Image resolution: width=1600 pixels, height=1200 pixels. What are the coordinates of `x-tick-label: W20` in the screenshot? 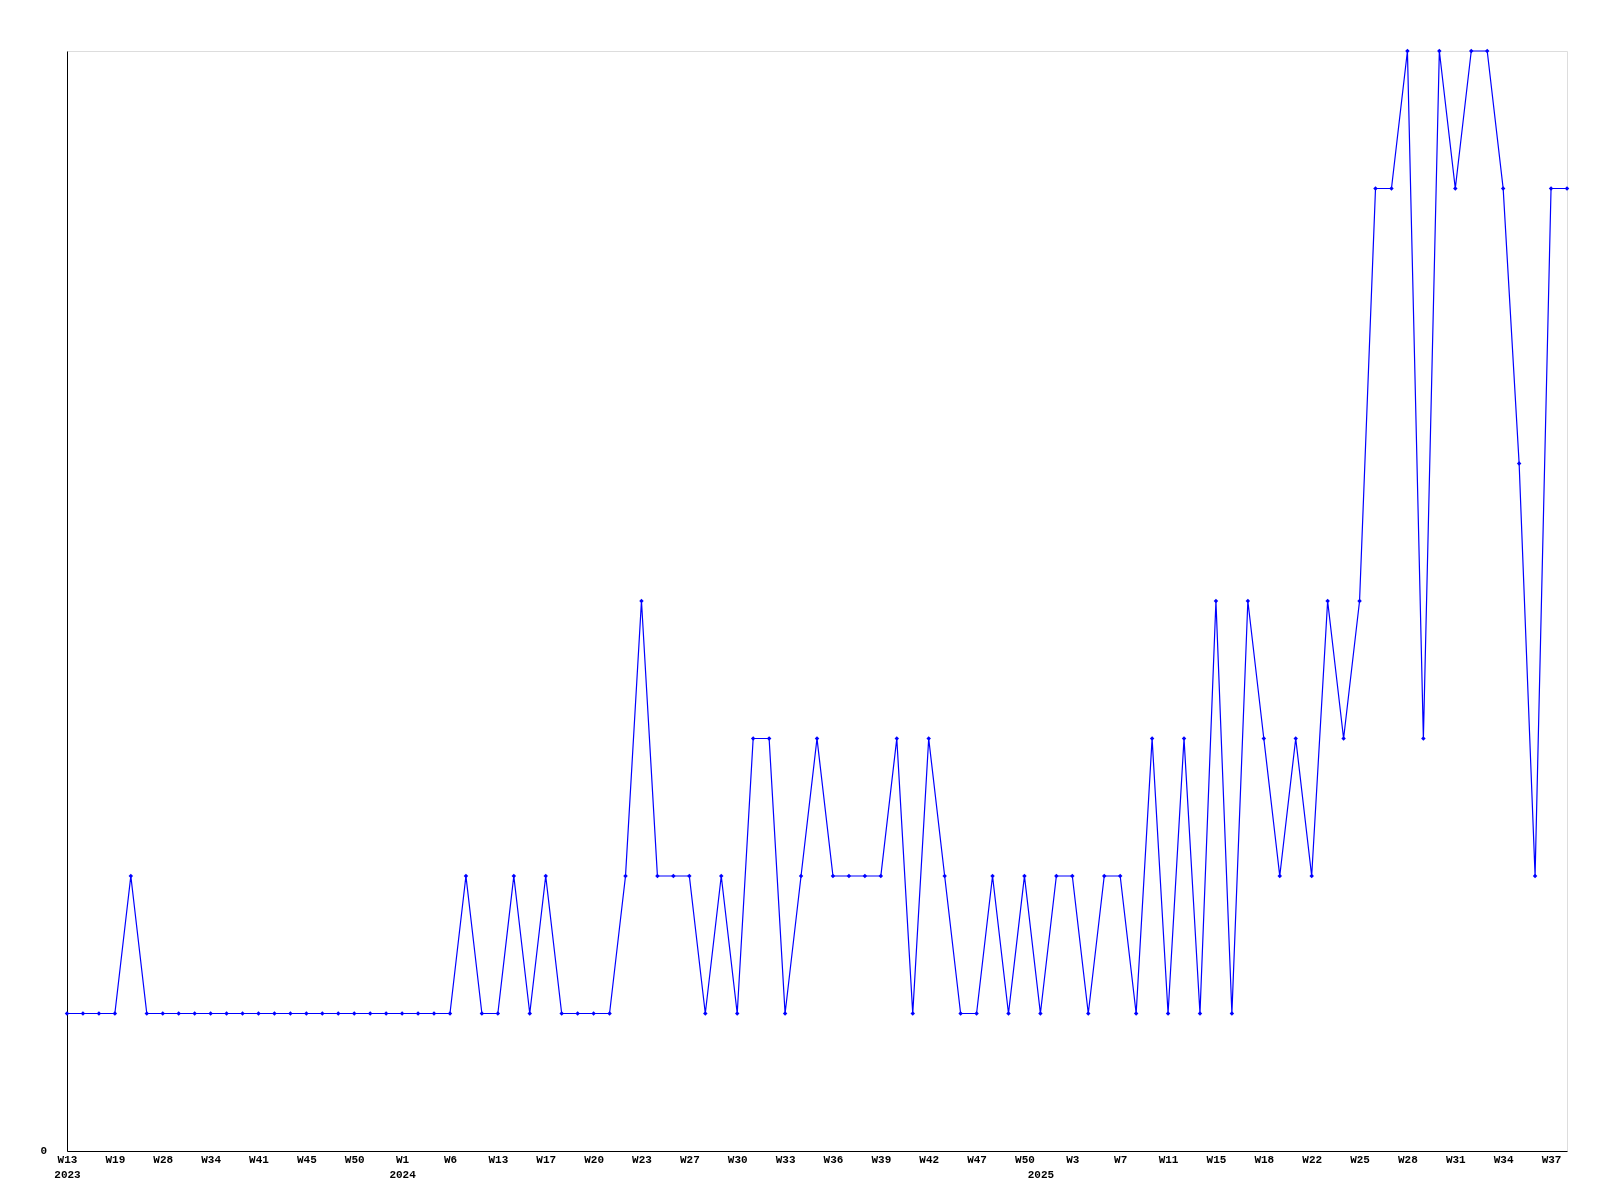 It's located at (594, 1159).